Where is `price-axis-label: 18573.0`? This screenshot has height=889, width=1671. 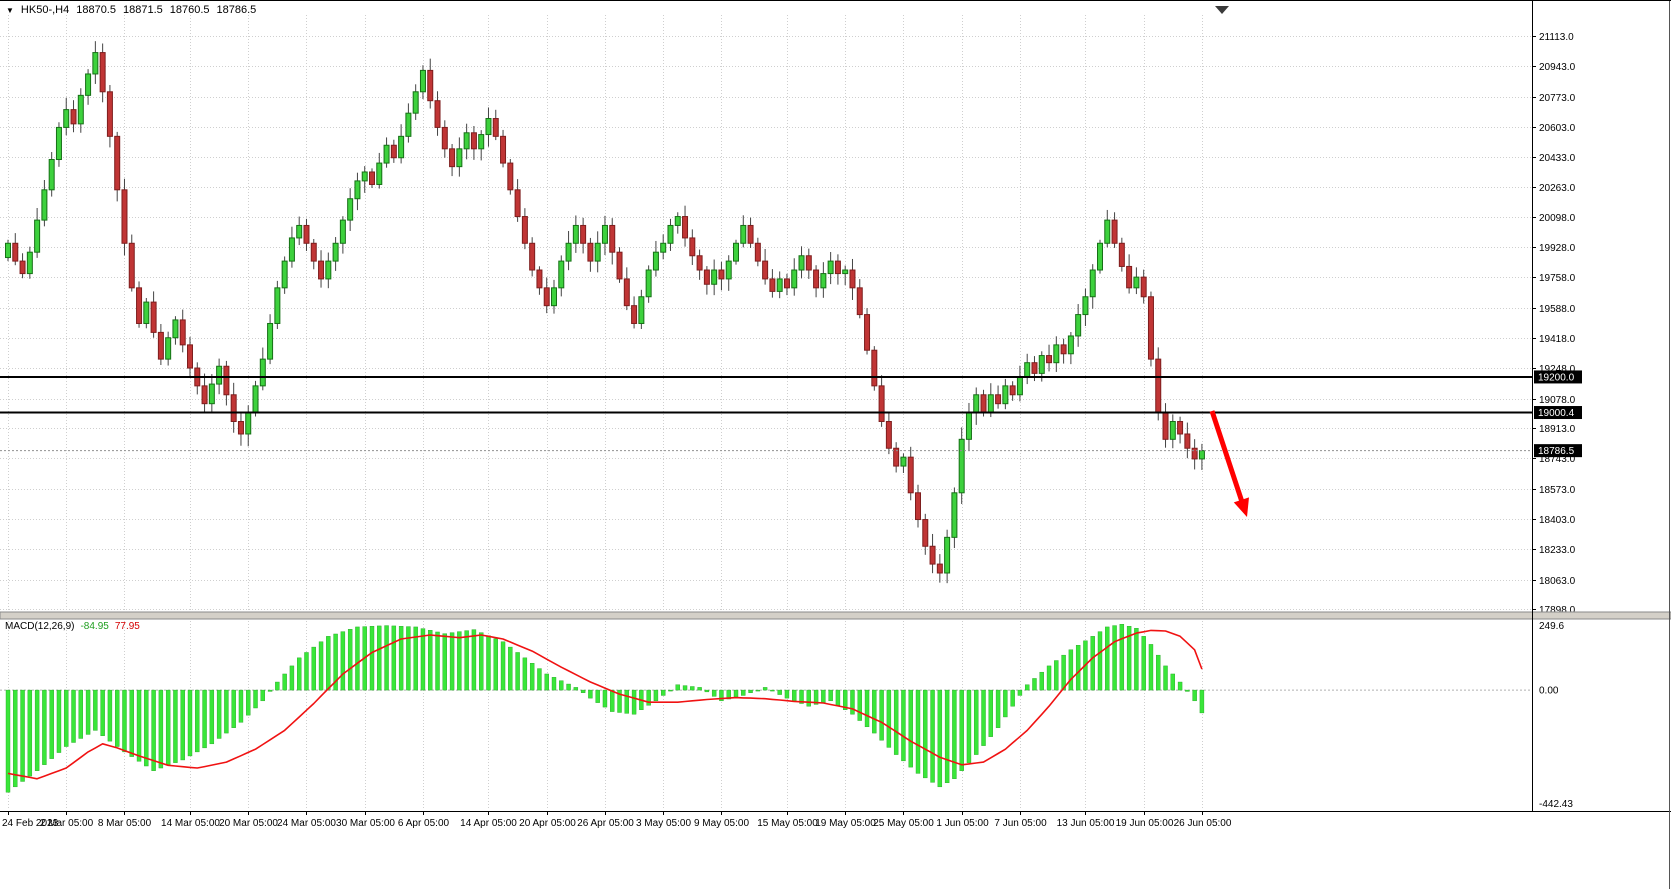 price-axis-label: 18573.0 is located at coordinates (1557, 490).